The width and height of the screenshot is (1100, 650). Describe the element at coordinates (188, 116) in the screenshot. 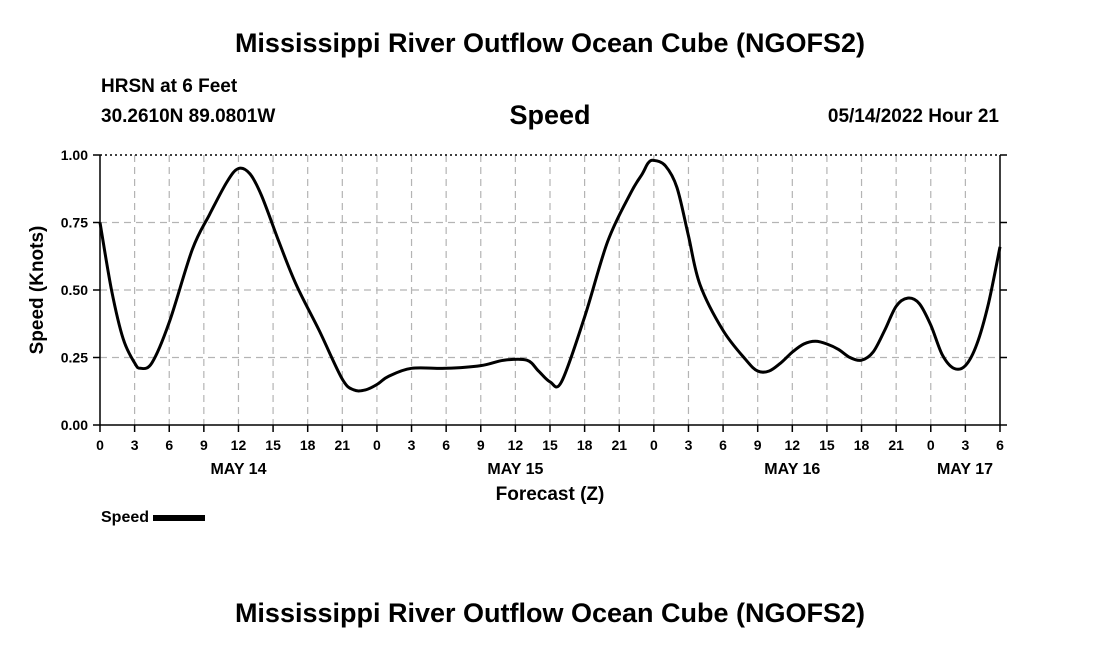

I see `coordinates-label: 30.2610N 89.0801W` at that location.